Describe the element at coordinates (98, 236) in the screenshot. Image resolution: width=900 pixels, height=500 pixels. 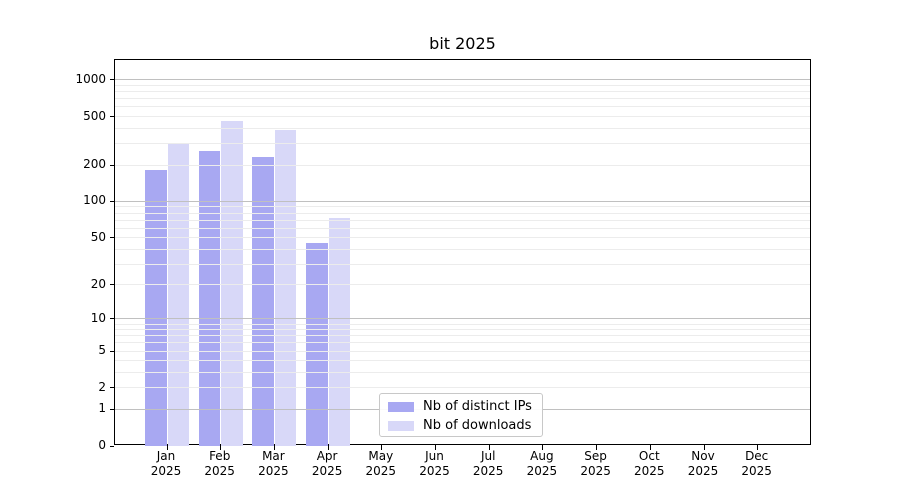
I see `y-tick-label-50: 50` at that location.